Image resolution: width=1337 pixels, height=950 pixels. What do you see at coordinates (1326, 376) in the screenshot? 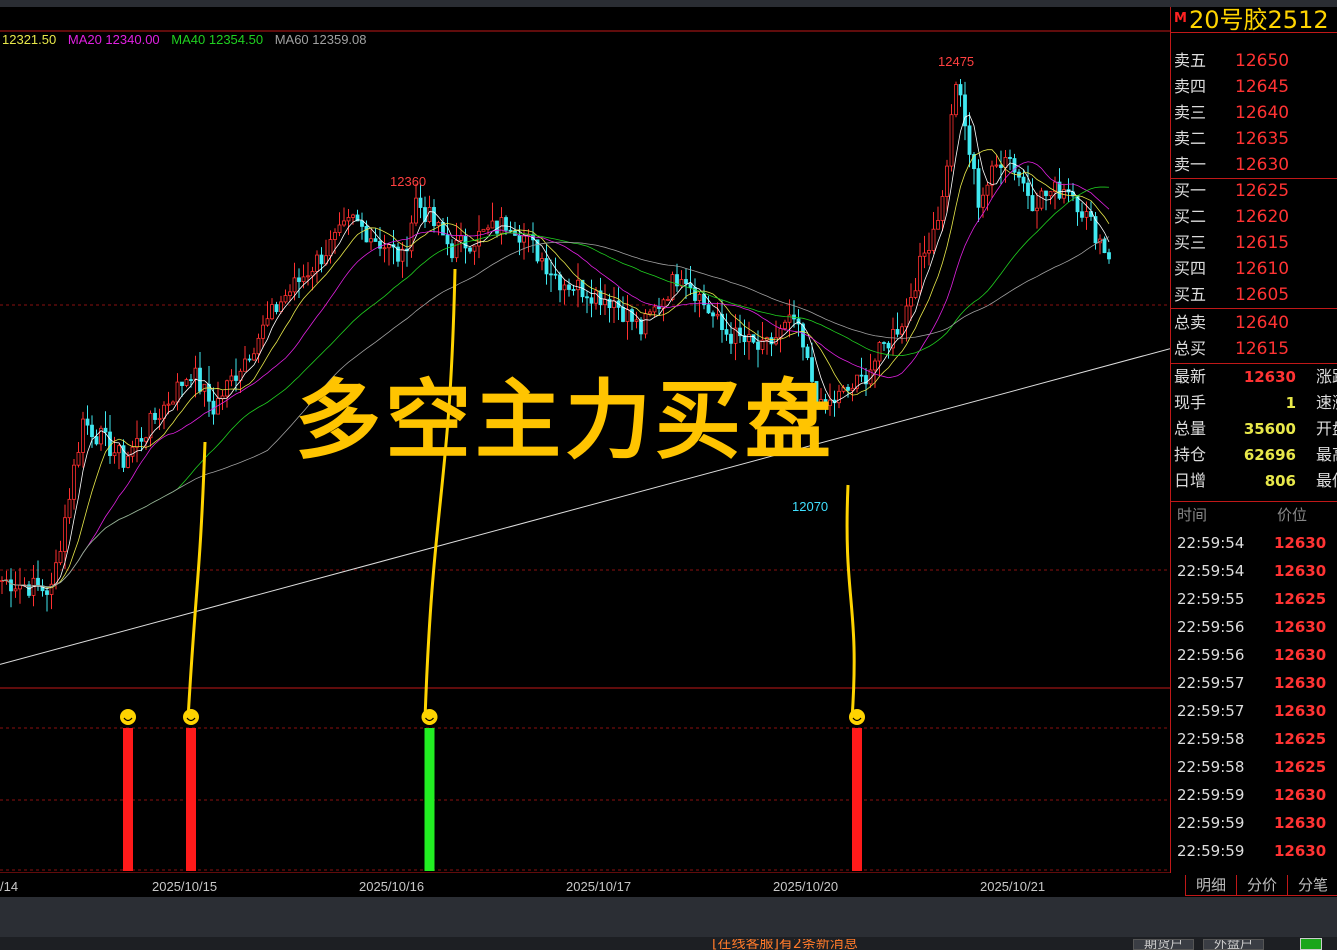
I see `stat-label-2: 涨跌` at bounding box center [1326, 376].